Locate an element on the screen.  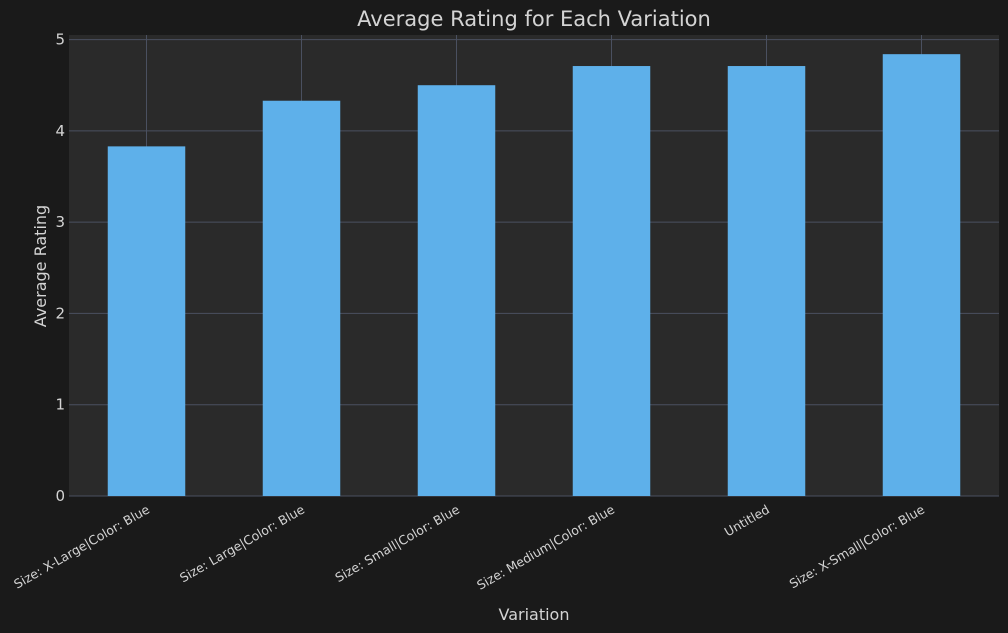
chart-title: Average Rating for Each Variation is located at coordinates (534, 19).